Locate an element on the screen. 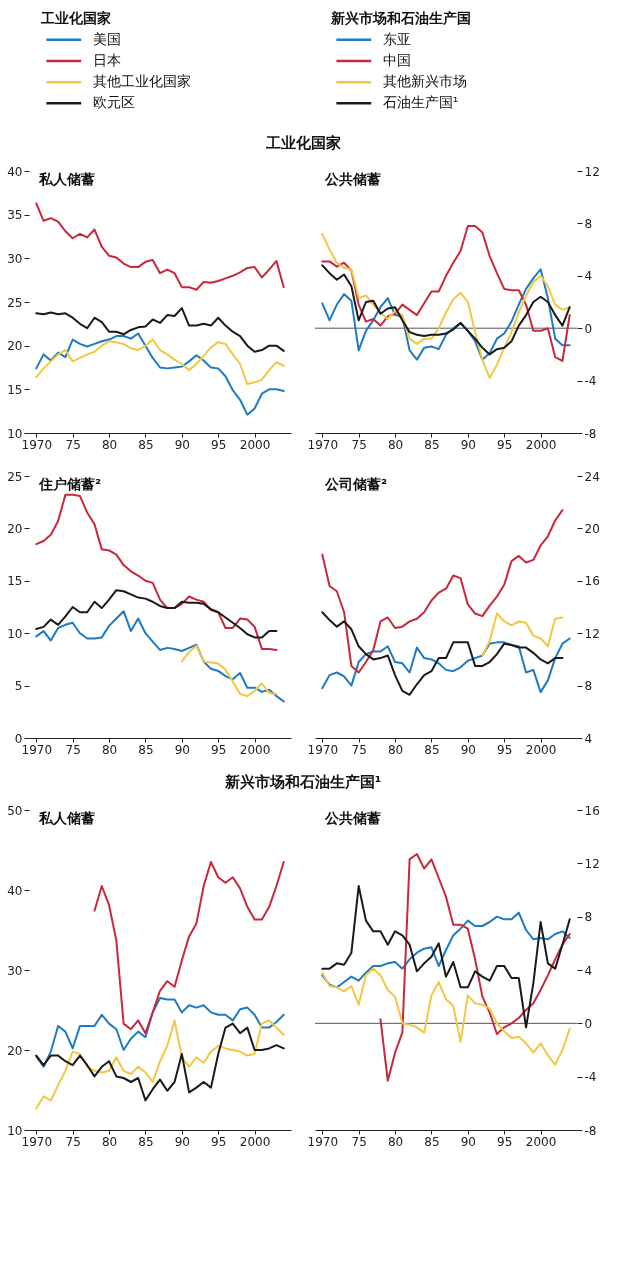 The height and width of the screenshot is (1279, 636). legend-label: 东亚 is located at coordinates (396, 38).